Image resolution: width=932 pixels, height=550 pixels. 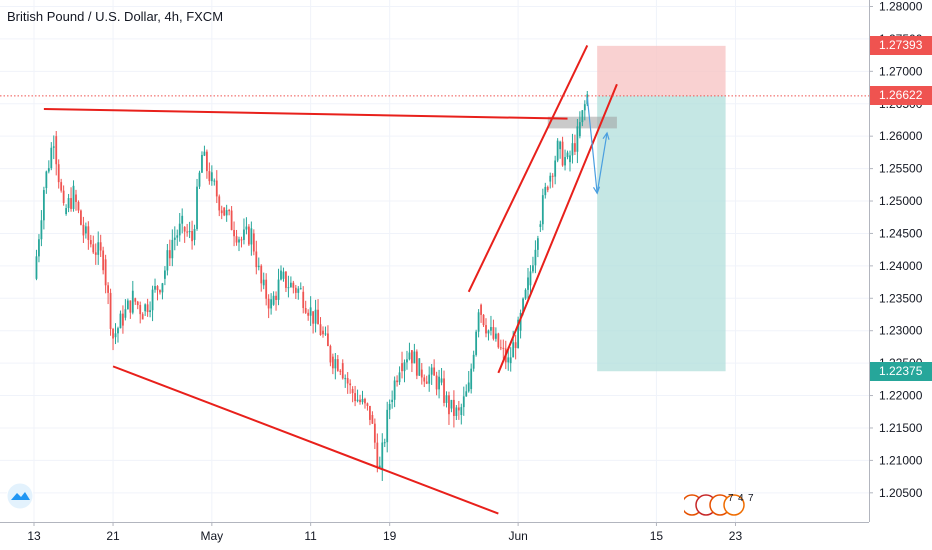 I want to click on stop-loss-price-label: 1.27393, so click(x=901, y=46).